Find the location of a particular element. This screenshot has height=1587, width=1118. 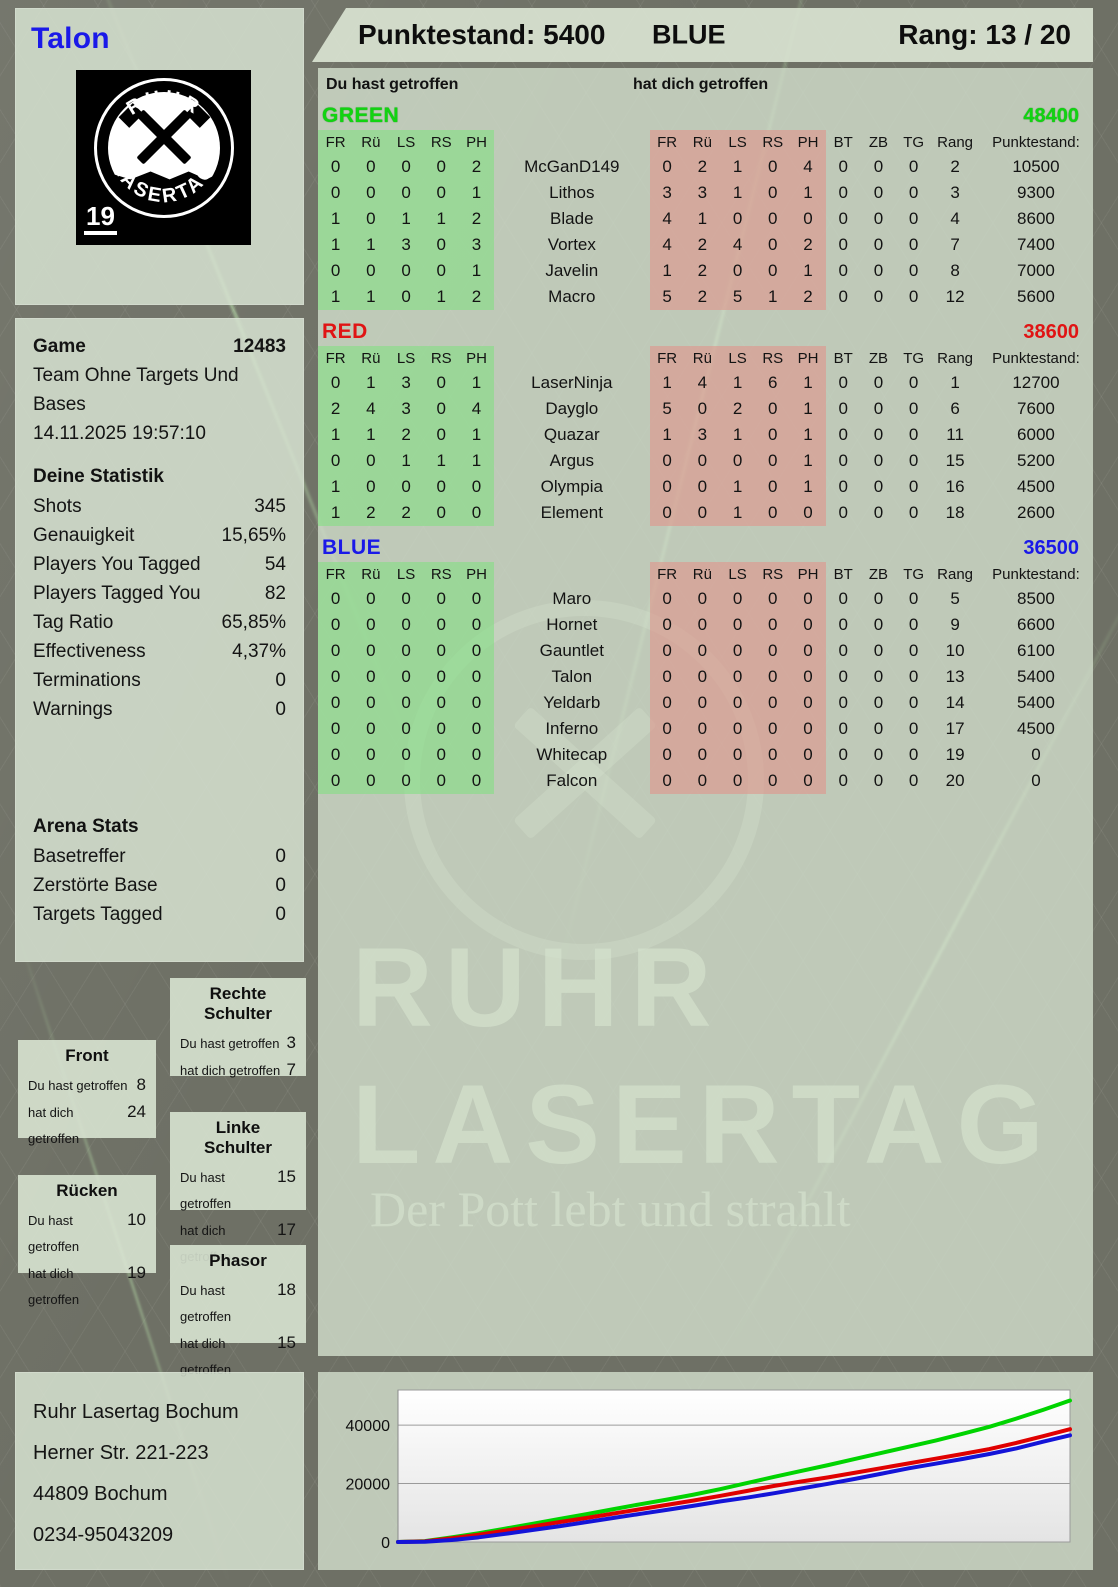

cell-rank: 1 is located at coordinates (955, 382).